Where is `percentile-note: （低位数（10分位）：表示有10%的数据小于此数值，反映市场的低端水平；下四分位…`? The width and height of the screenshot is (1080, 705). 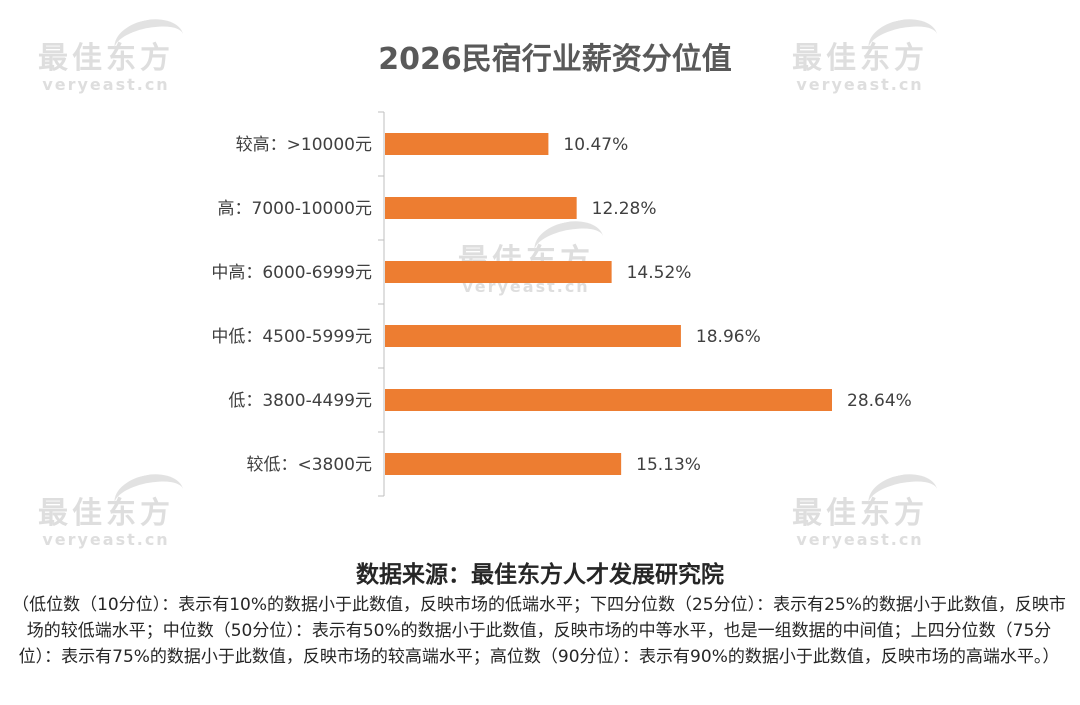
percentile-note: （低位数（10分位）：表示有10%的数据小于此数值，反映市场的低端水平；下四分位… is located at coordinates (539, 631).